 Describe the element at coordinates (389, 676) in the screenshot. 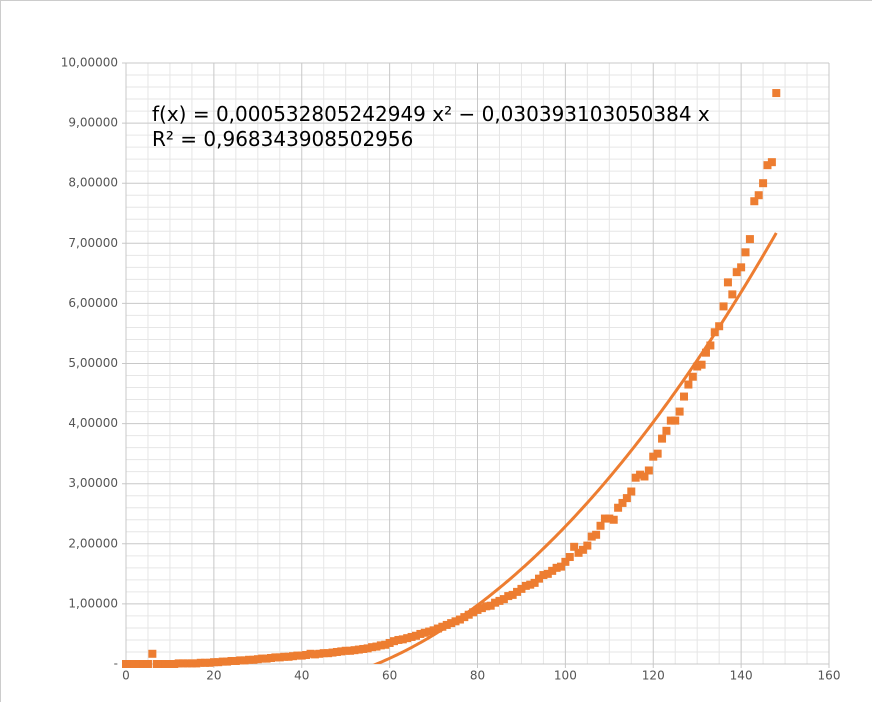

I see `x-tick-label: 60` at that location.